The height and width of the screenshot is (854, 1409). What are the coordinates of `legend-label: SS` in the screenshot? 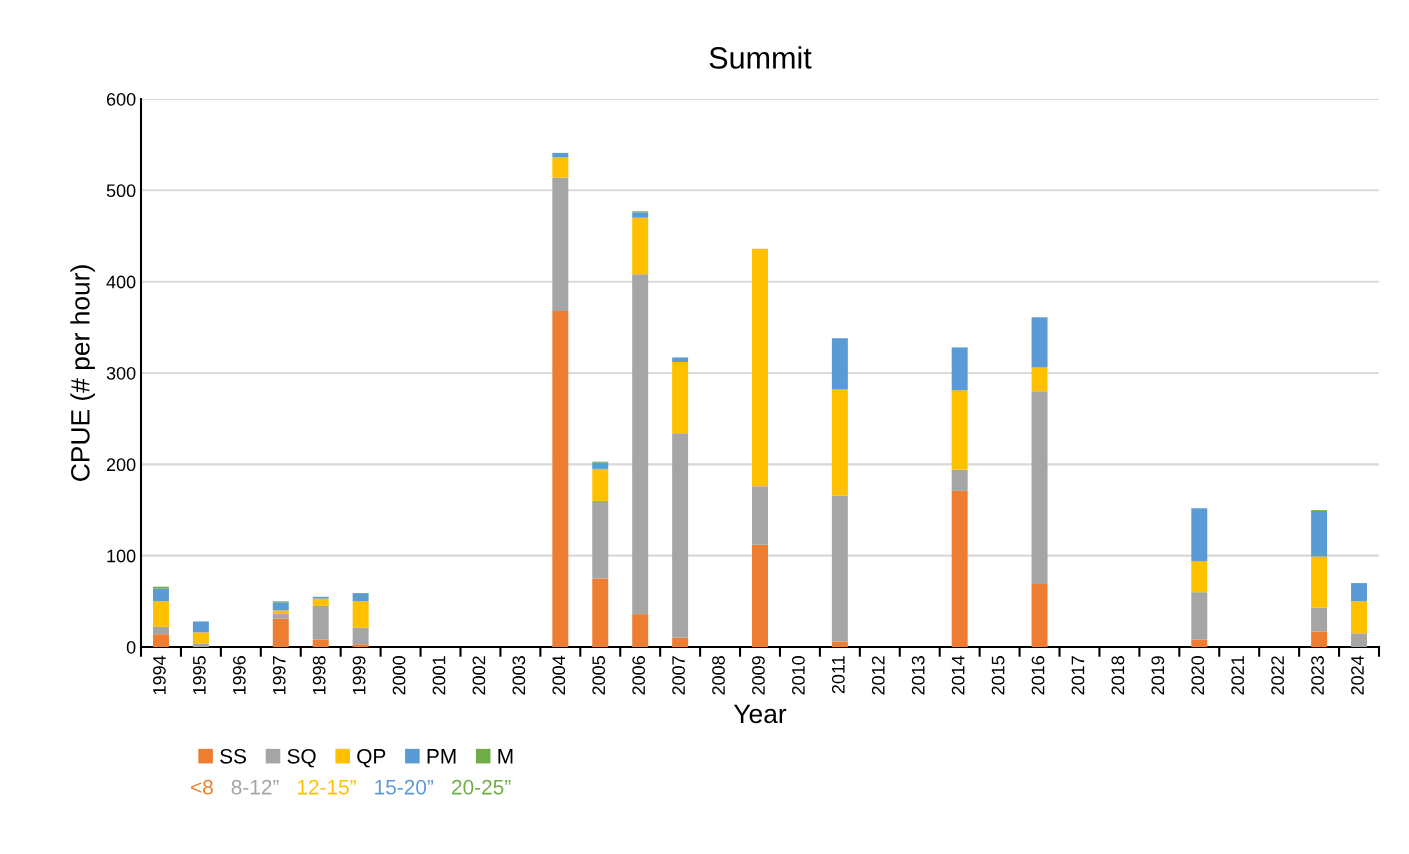 It's located at (233, 756).